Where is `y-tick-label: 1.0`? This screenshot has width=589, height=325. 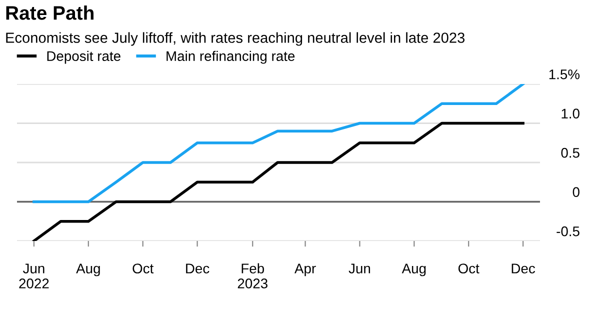
y-tick-label: 1.0 is located at coordinates (571, 113).